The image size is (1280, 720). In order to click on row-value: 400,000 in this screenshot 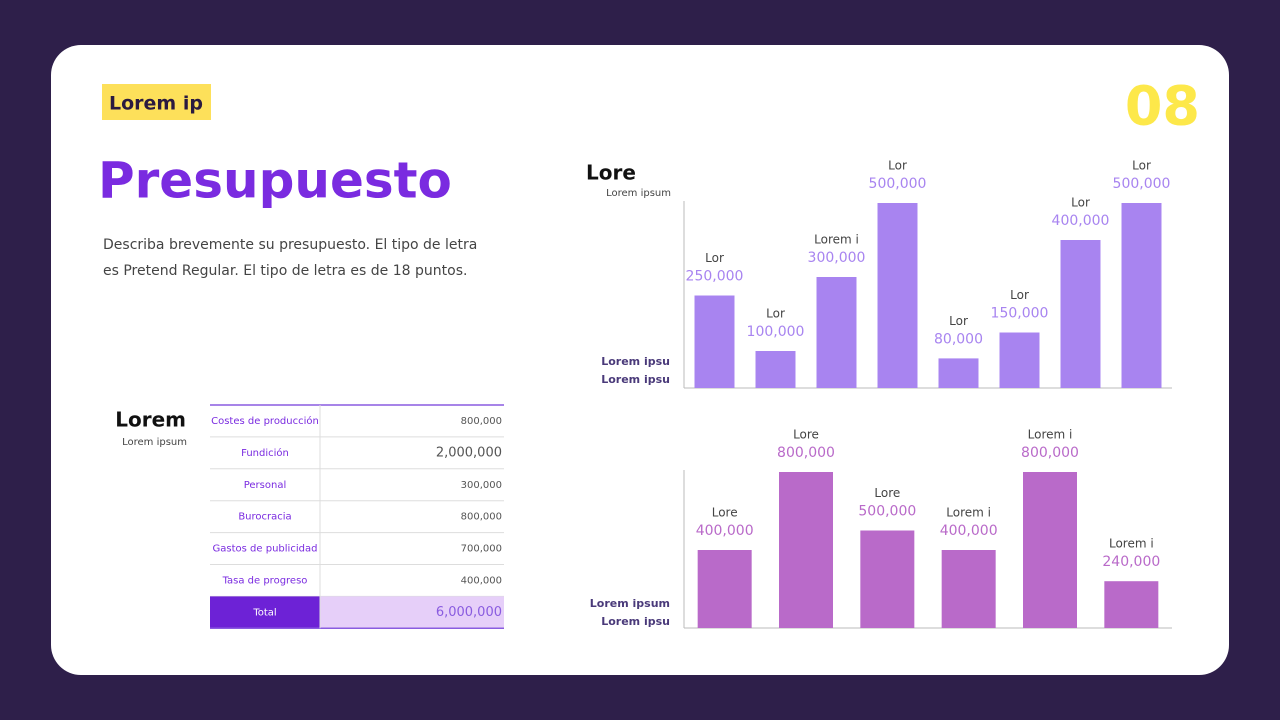, I will do `click(481, 580)`.